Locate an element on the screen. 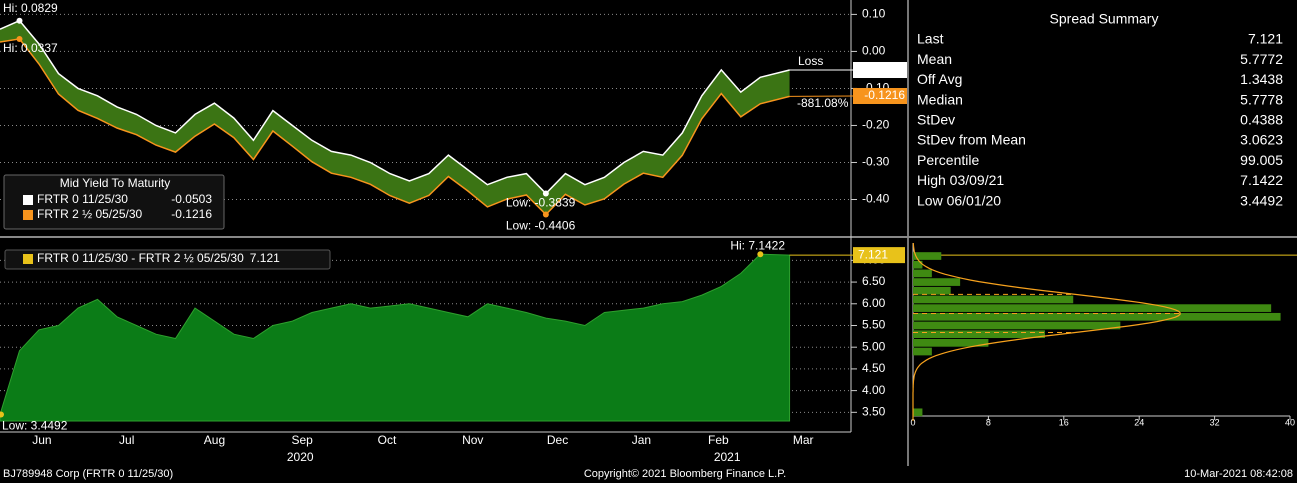 This screenshot has height=483, width=1297. last-value-label: 7.121 is located at coordinates (873, 254).